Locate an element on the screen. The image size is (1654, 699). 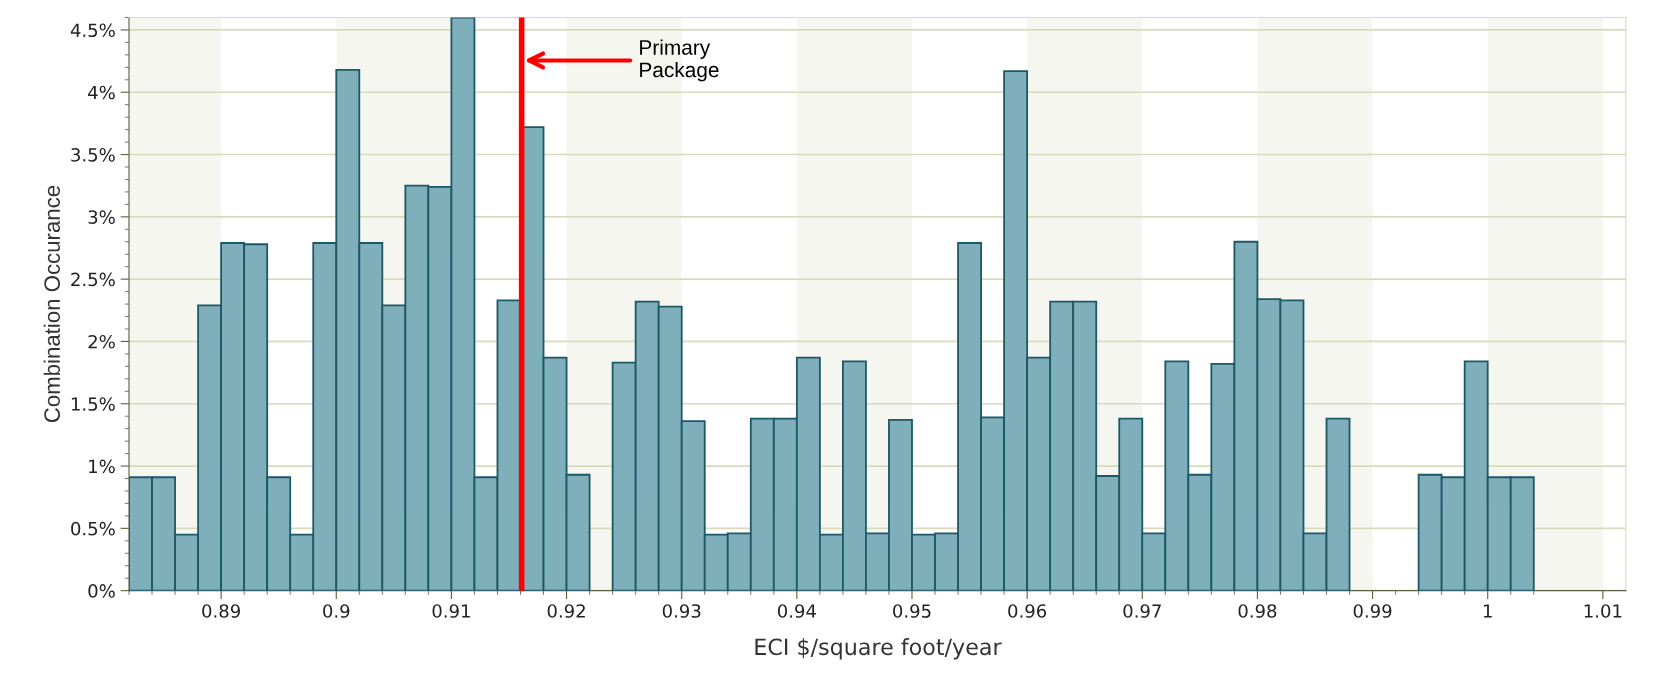
x-tick-label: 0.99 is located at coordinates (1372, 611).